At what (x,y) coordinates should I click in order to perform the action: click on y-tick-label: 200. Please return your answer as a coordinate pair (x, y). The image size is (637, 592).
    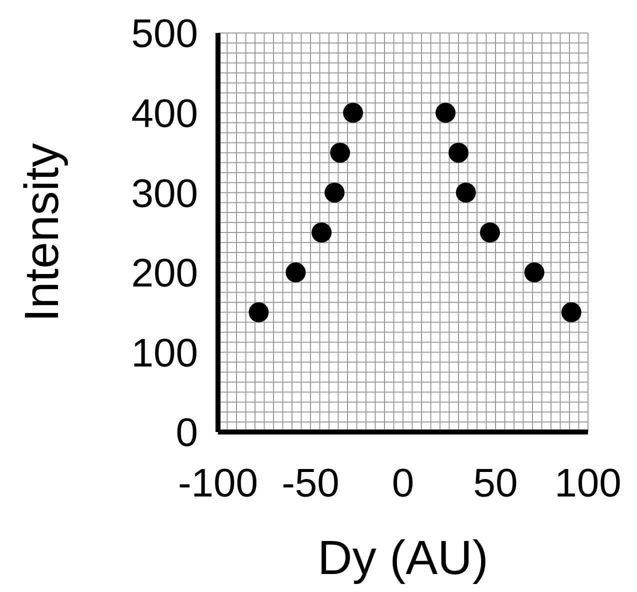
    Looking at the image, I should click on (164, 274).